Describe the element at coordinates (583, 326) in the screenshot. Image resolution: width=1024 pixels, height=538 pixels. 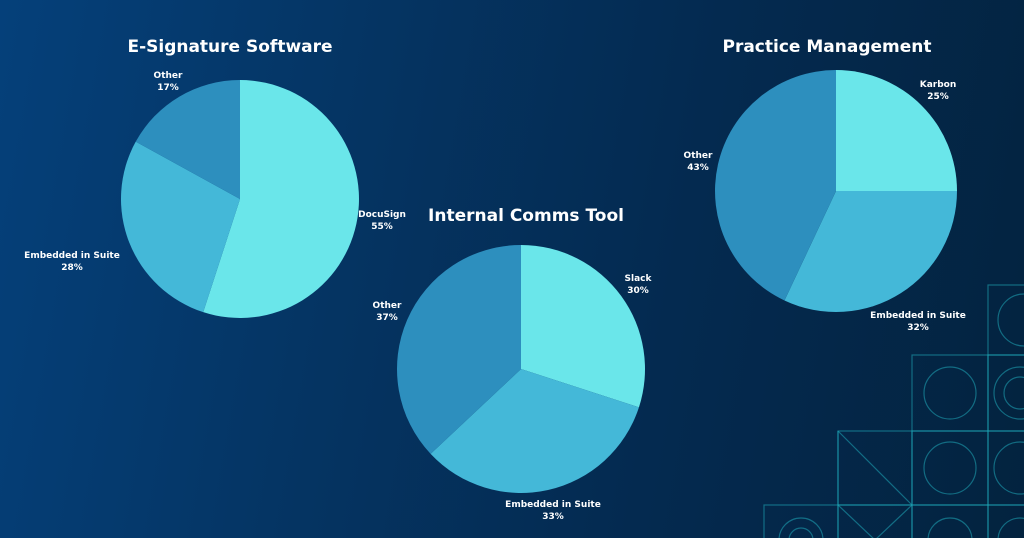
I see `pie-slice-internal-comms-slack` at that location.